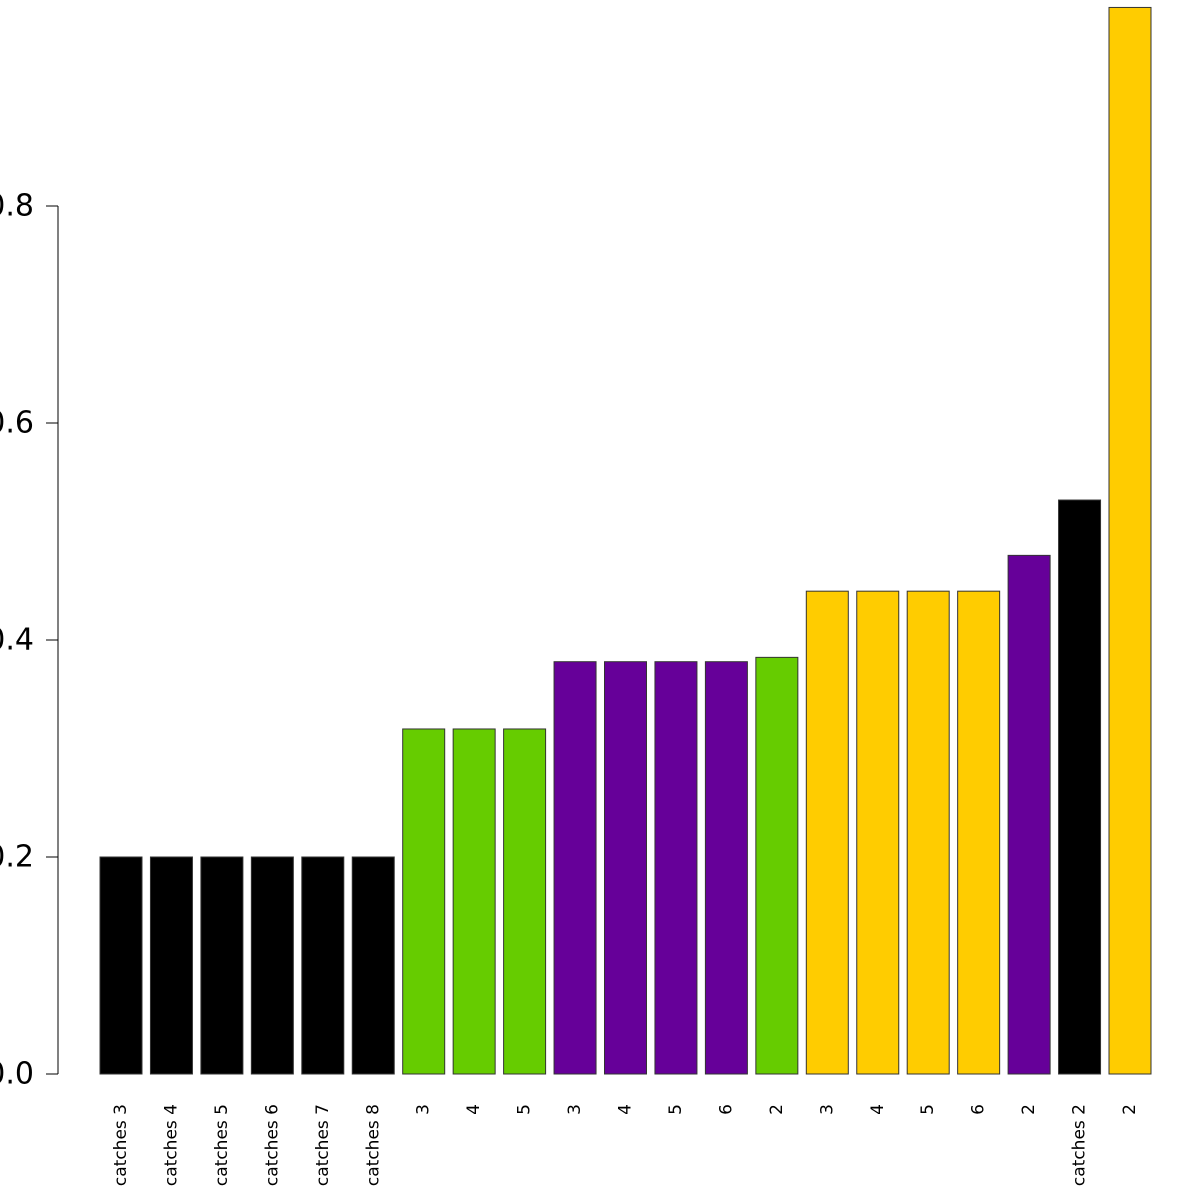  What do you see at coordinates (17, 857) in the screenshot?
I see `y-tick-label: 0.2` at bounding box center [17, 857].